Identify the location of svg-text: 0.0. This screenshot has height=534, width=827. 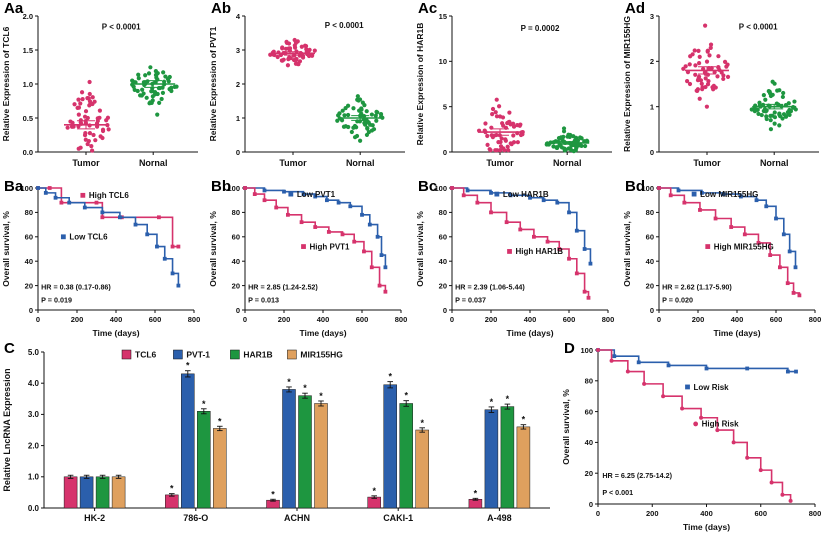
(28, 152).